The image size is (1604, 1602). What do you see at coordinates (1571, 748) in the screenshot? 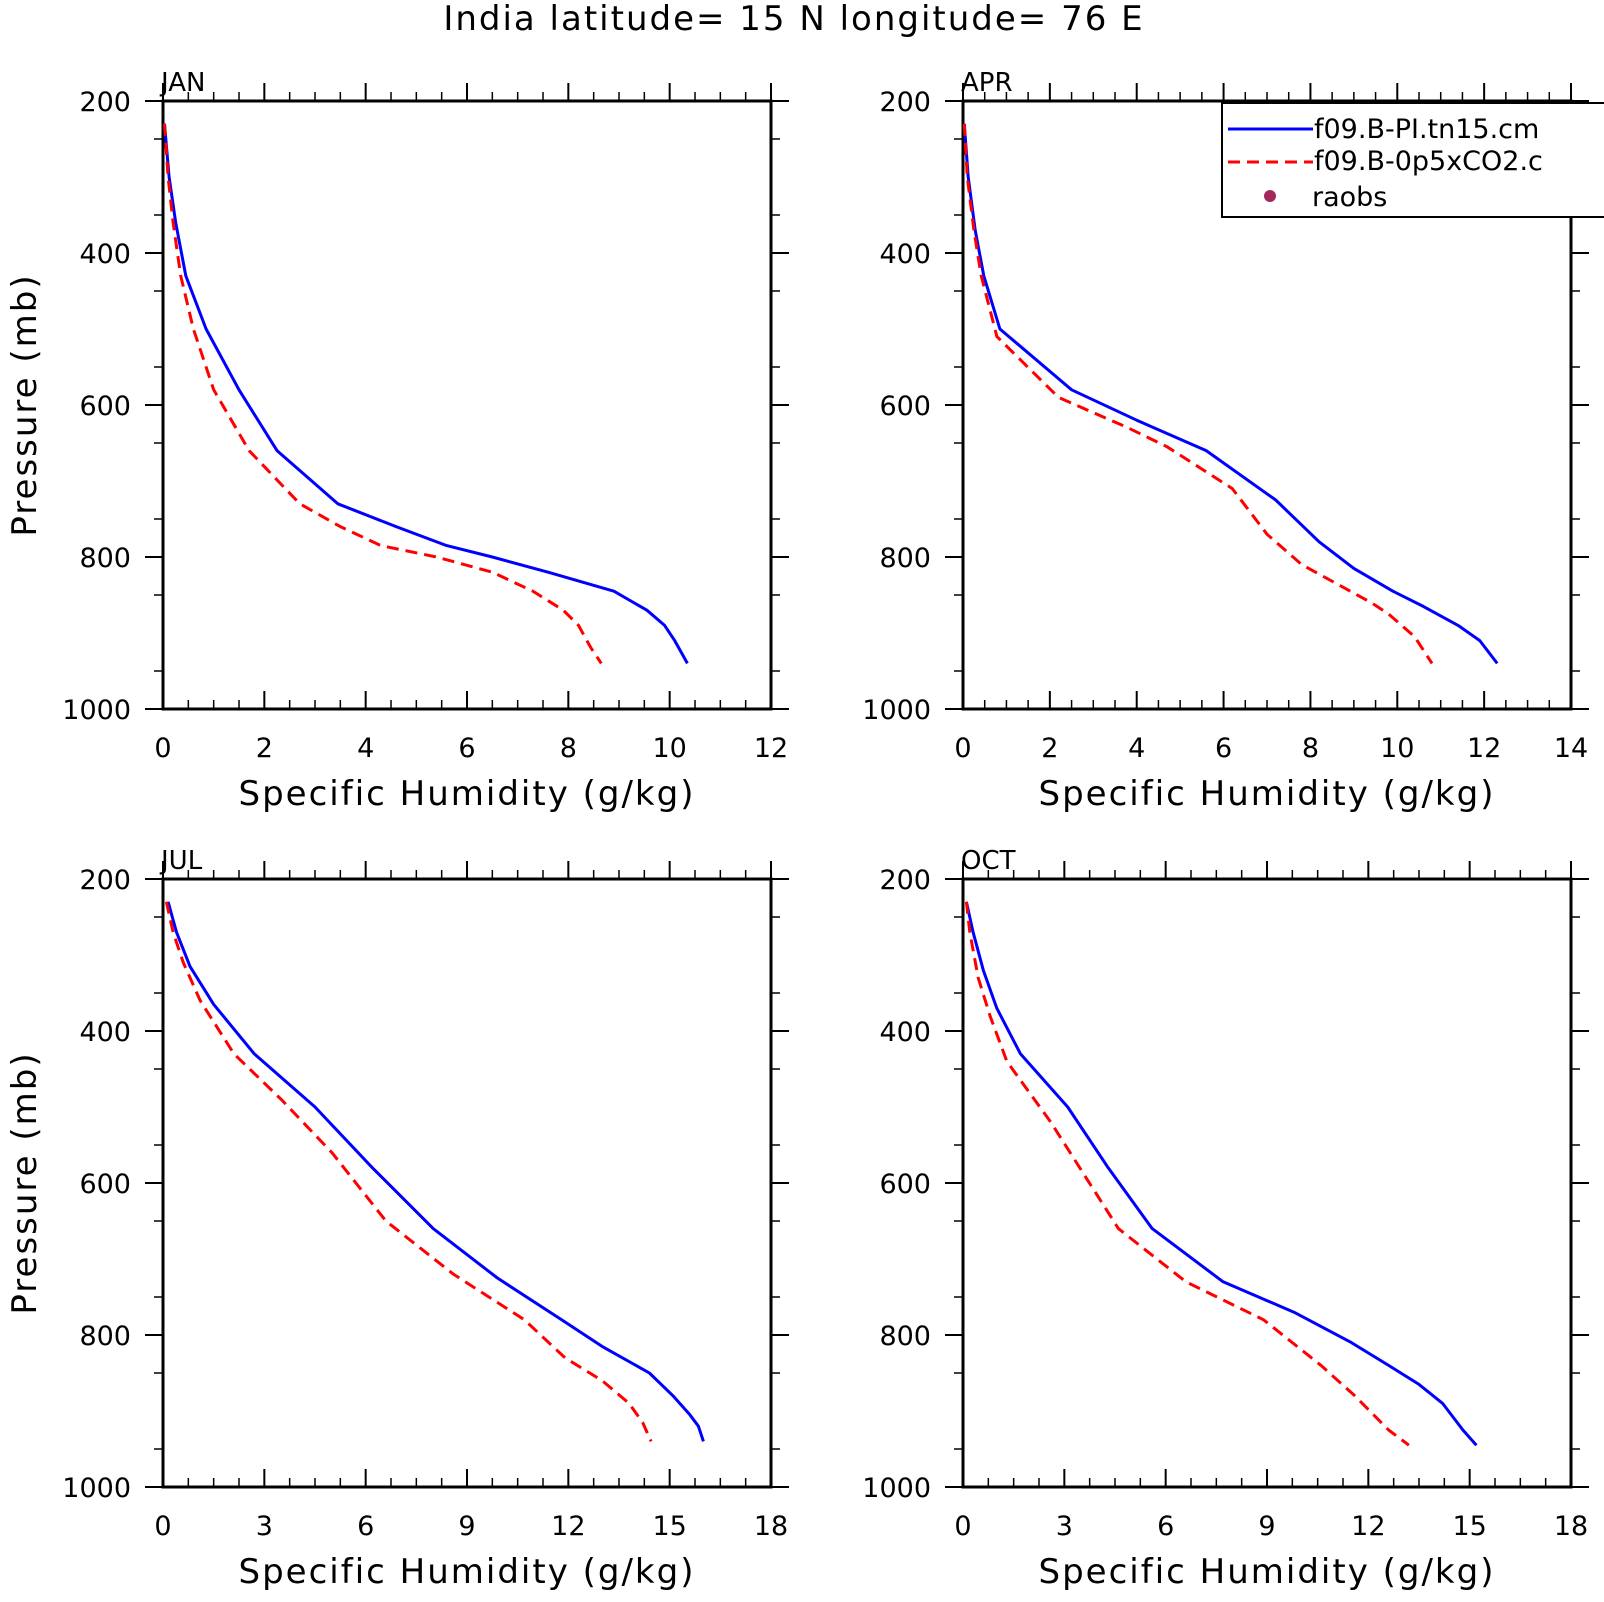
I see `chart-apr-xtick-label: 14` at bounding box center [1571, 748].